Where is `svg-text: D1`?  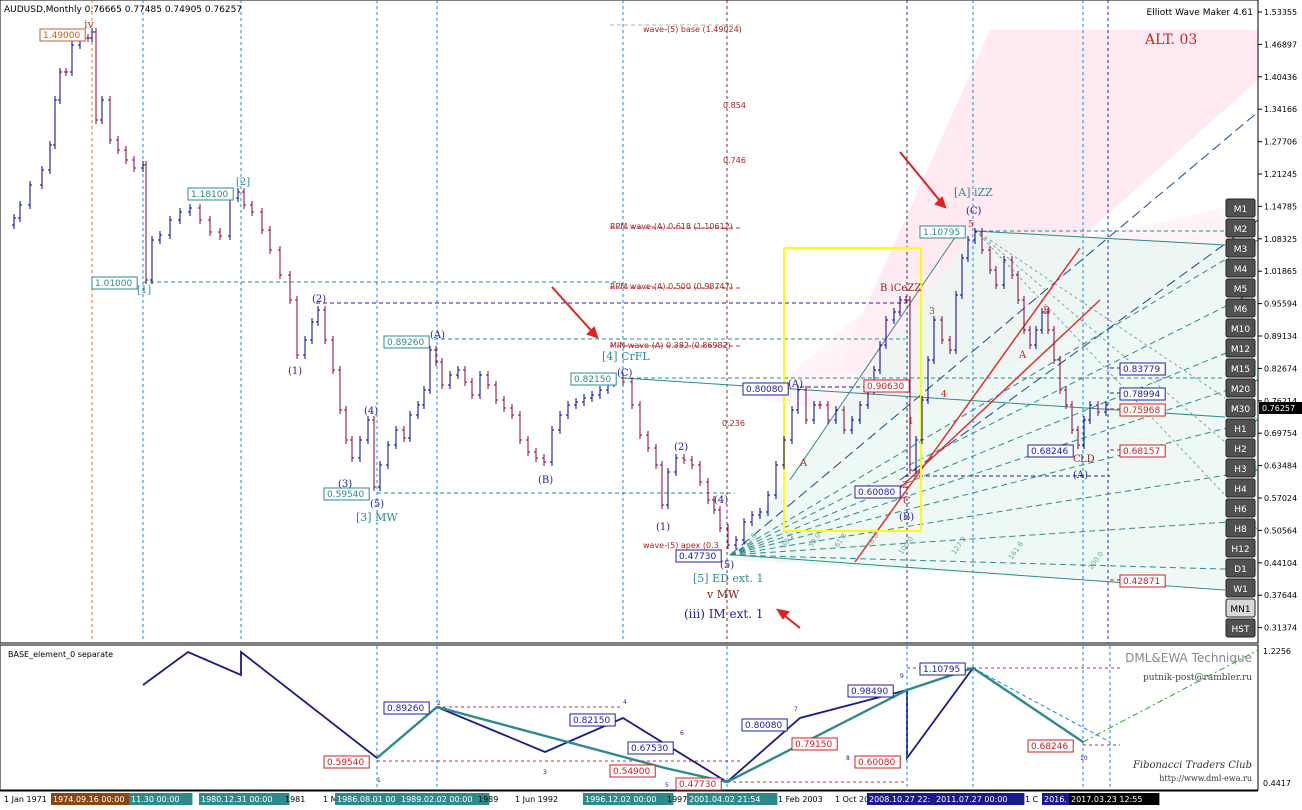 svg-text: D1 is located at coordinates (1240, 570).